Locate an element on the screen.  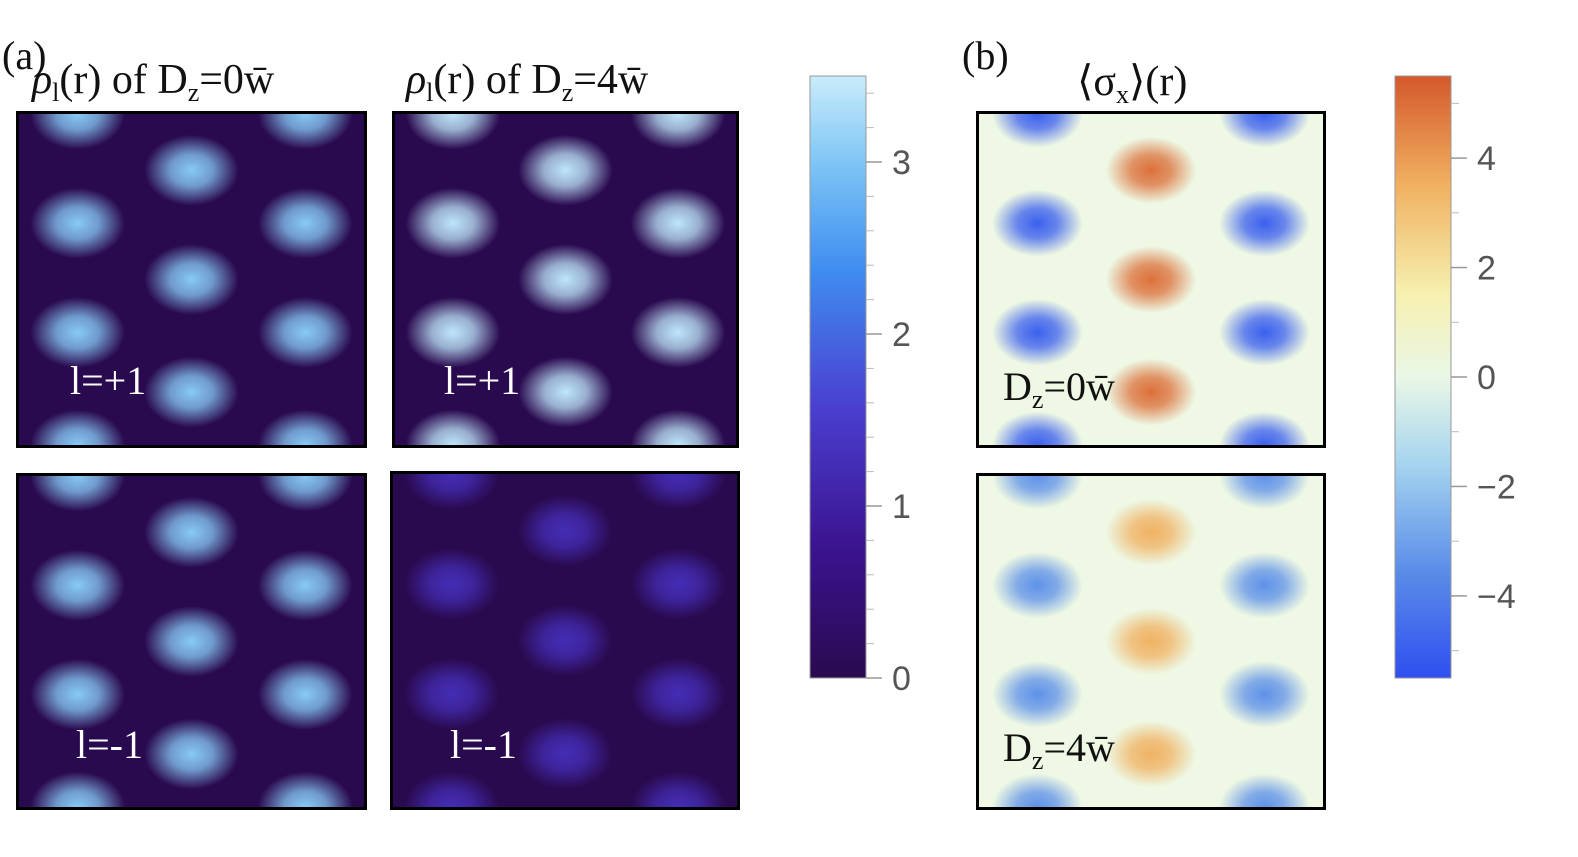
colorbar-b-svg: −4 −2 0 2 4 is located at coordinates (1455, 377).